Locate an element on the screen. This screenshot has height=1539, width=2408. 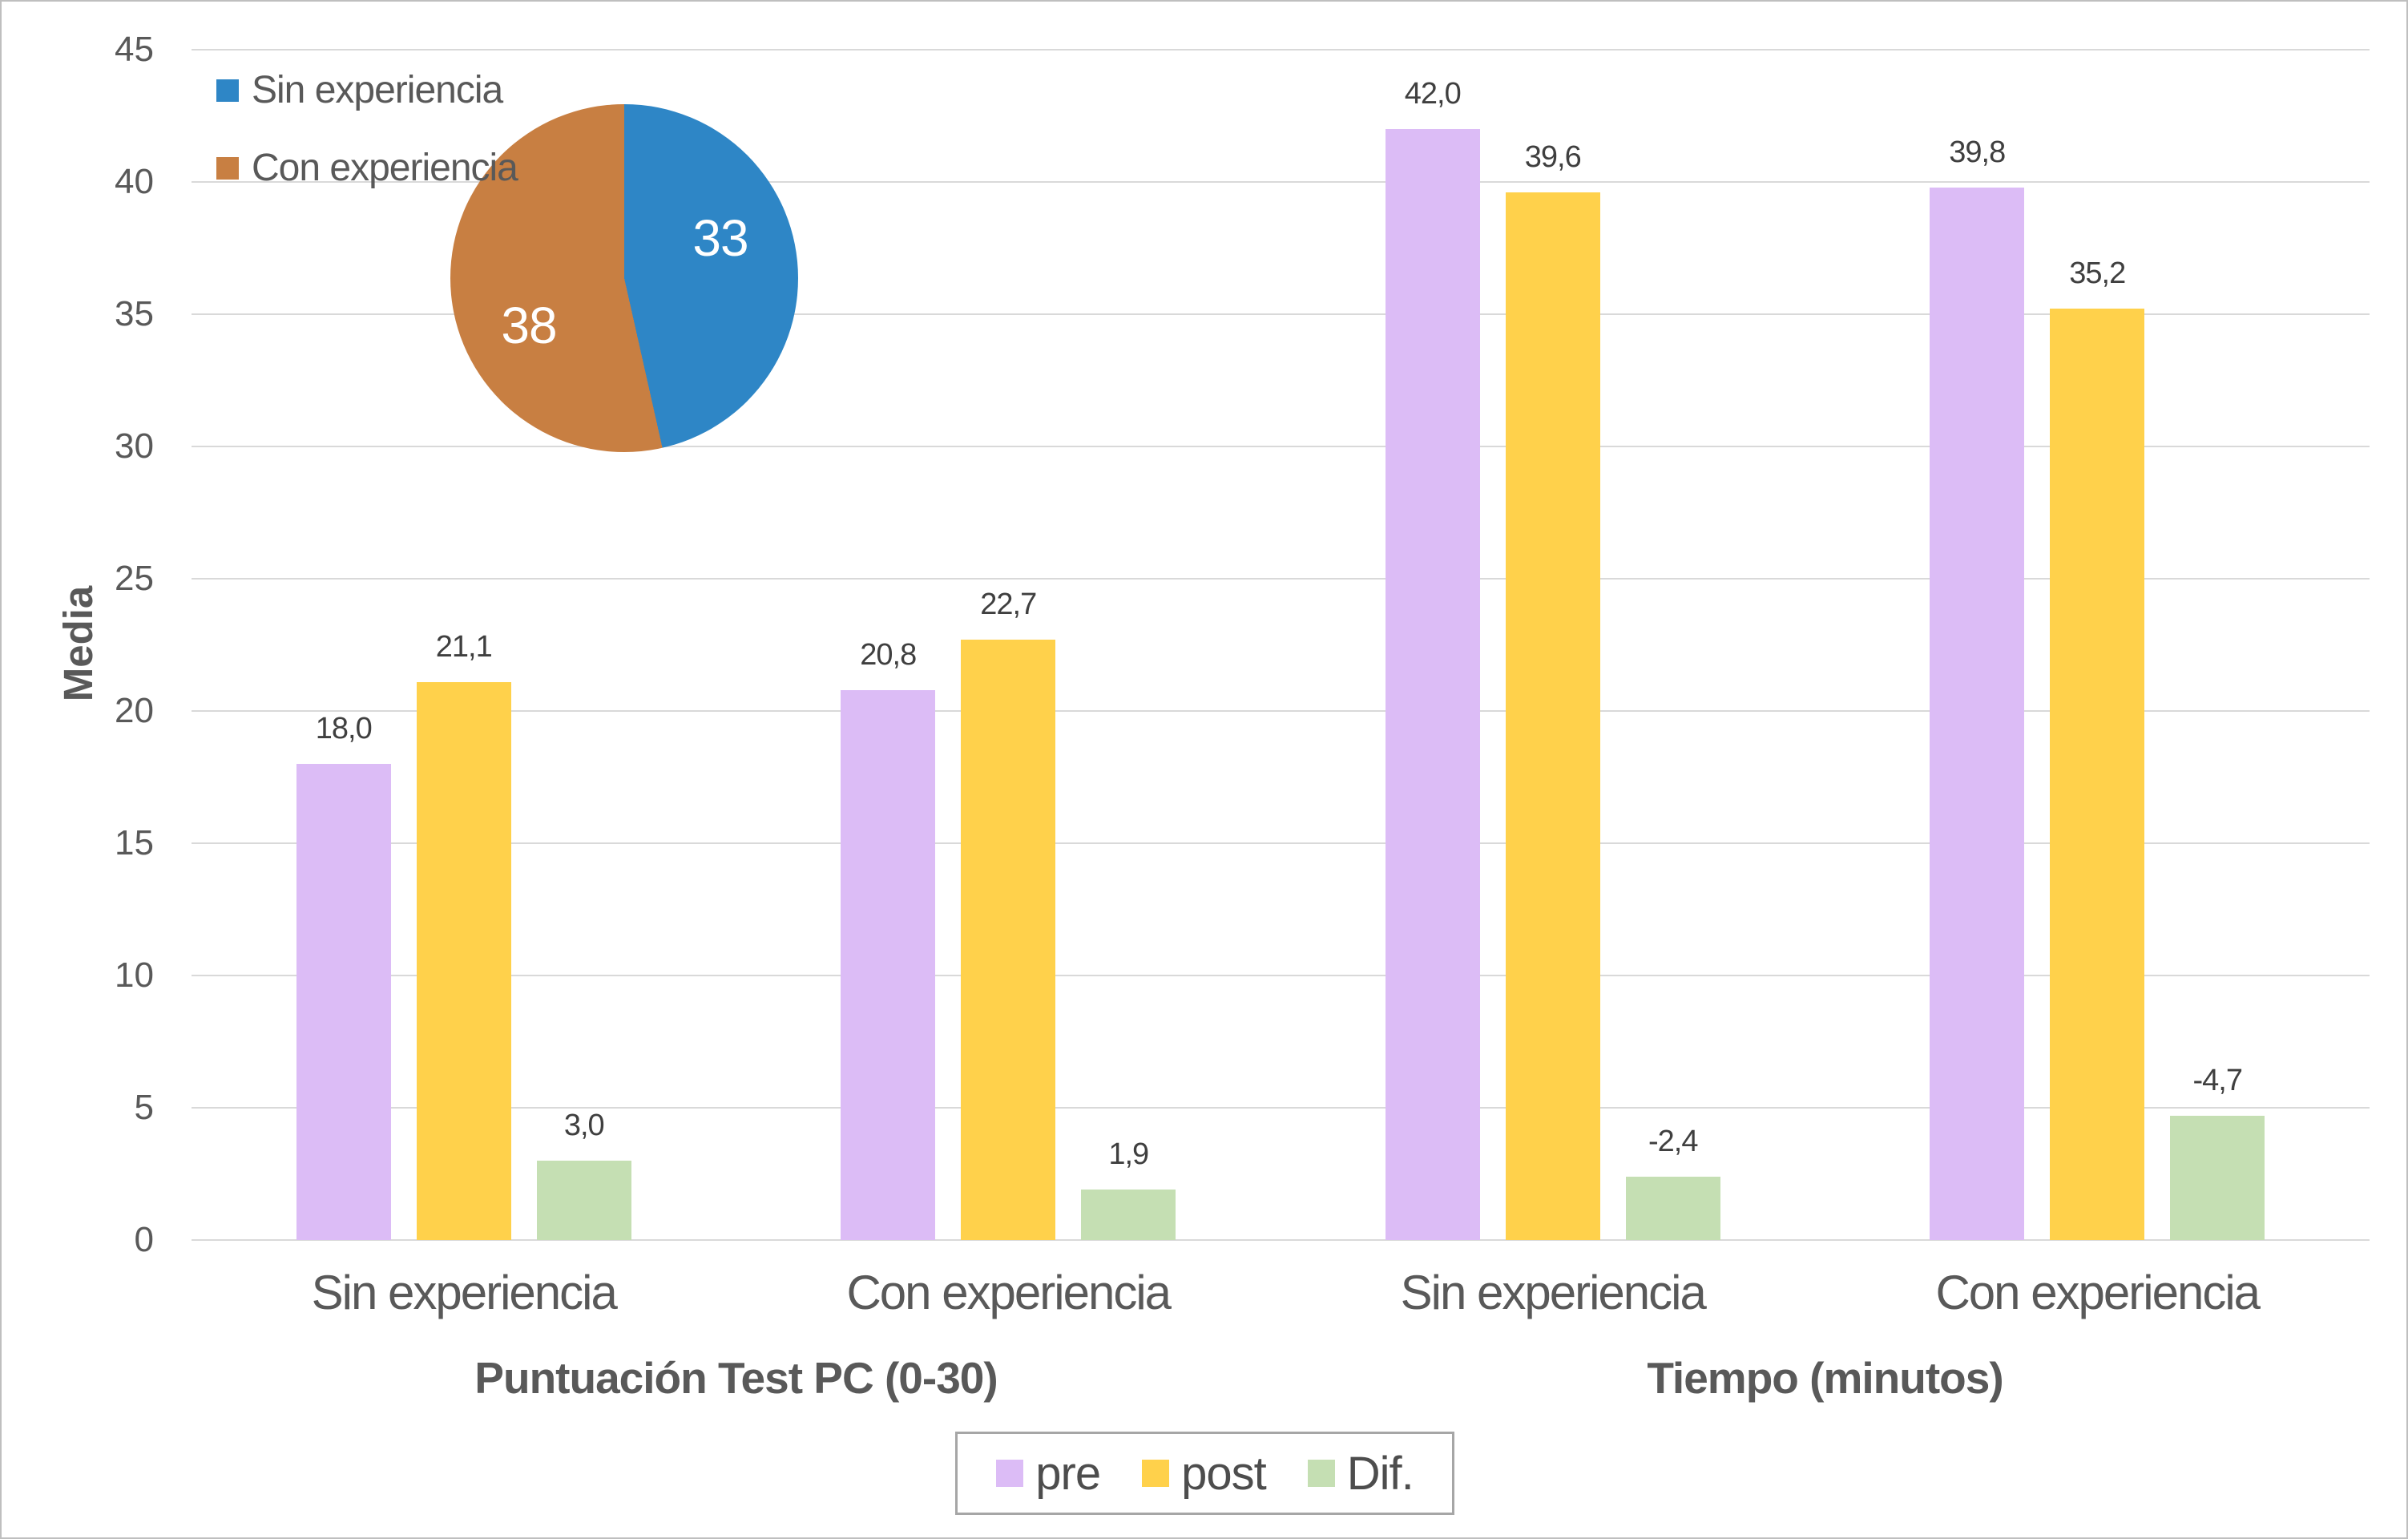
bar-data-label: 35,2 is located at coordinates (2097, 273).